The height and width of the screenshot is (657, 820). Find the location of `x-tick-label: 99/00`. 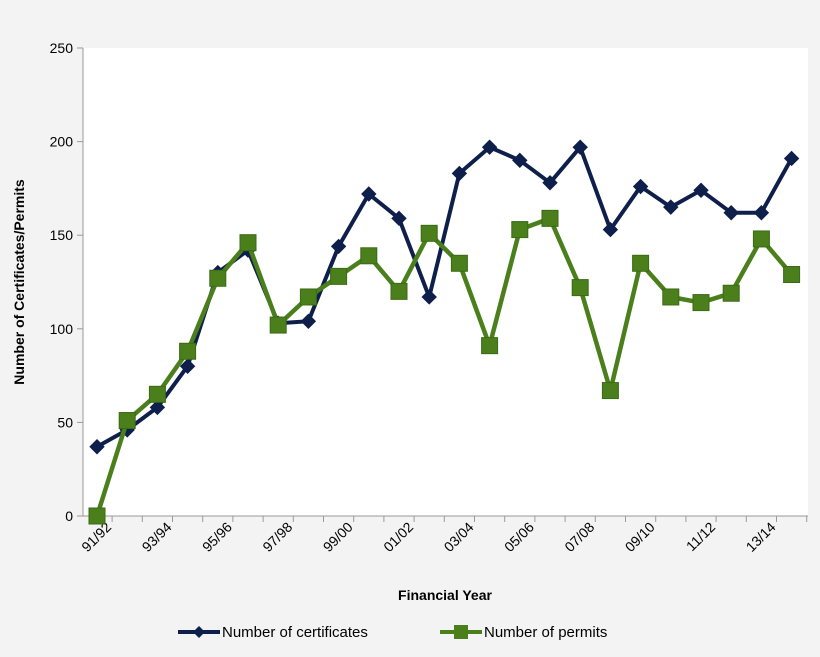

x-tick-label: 99/00 is located at coordinates (338, 537).